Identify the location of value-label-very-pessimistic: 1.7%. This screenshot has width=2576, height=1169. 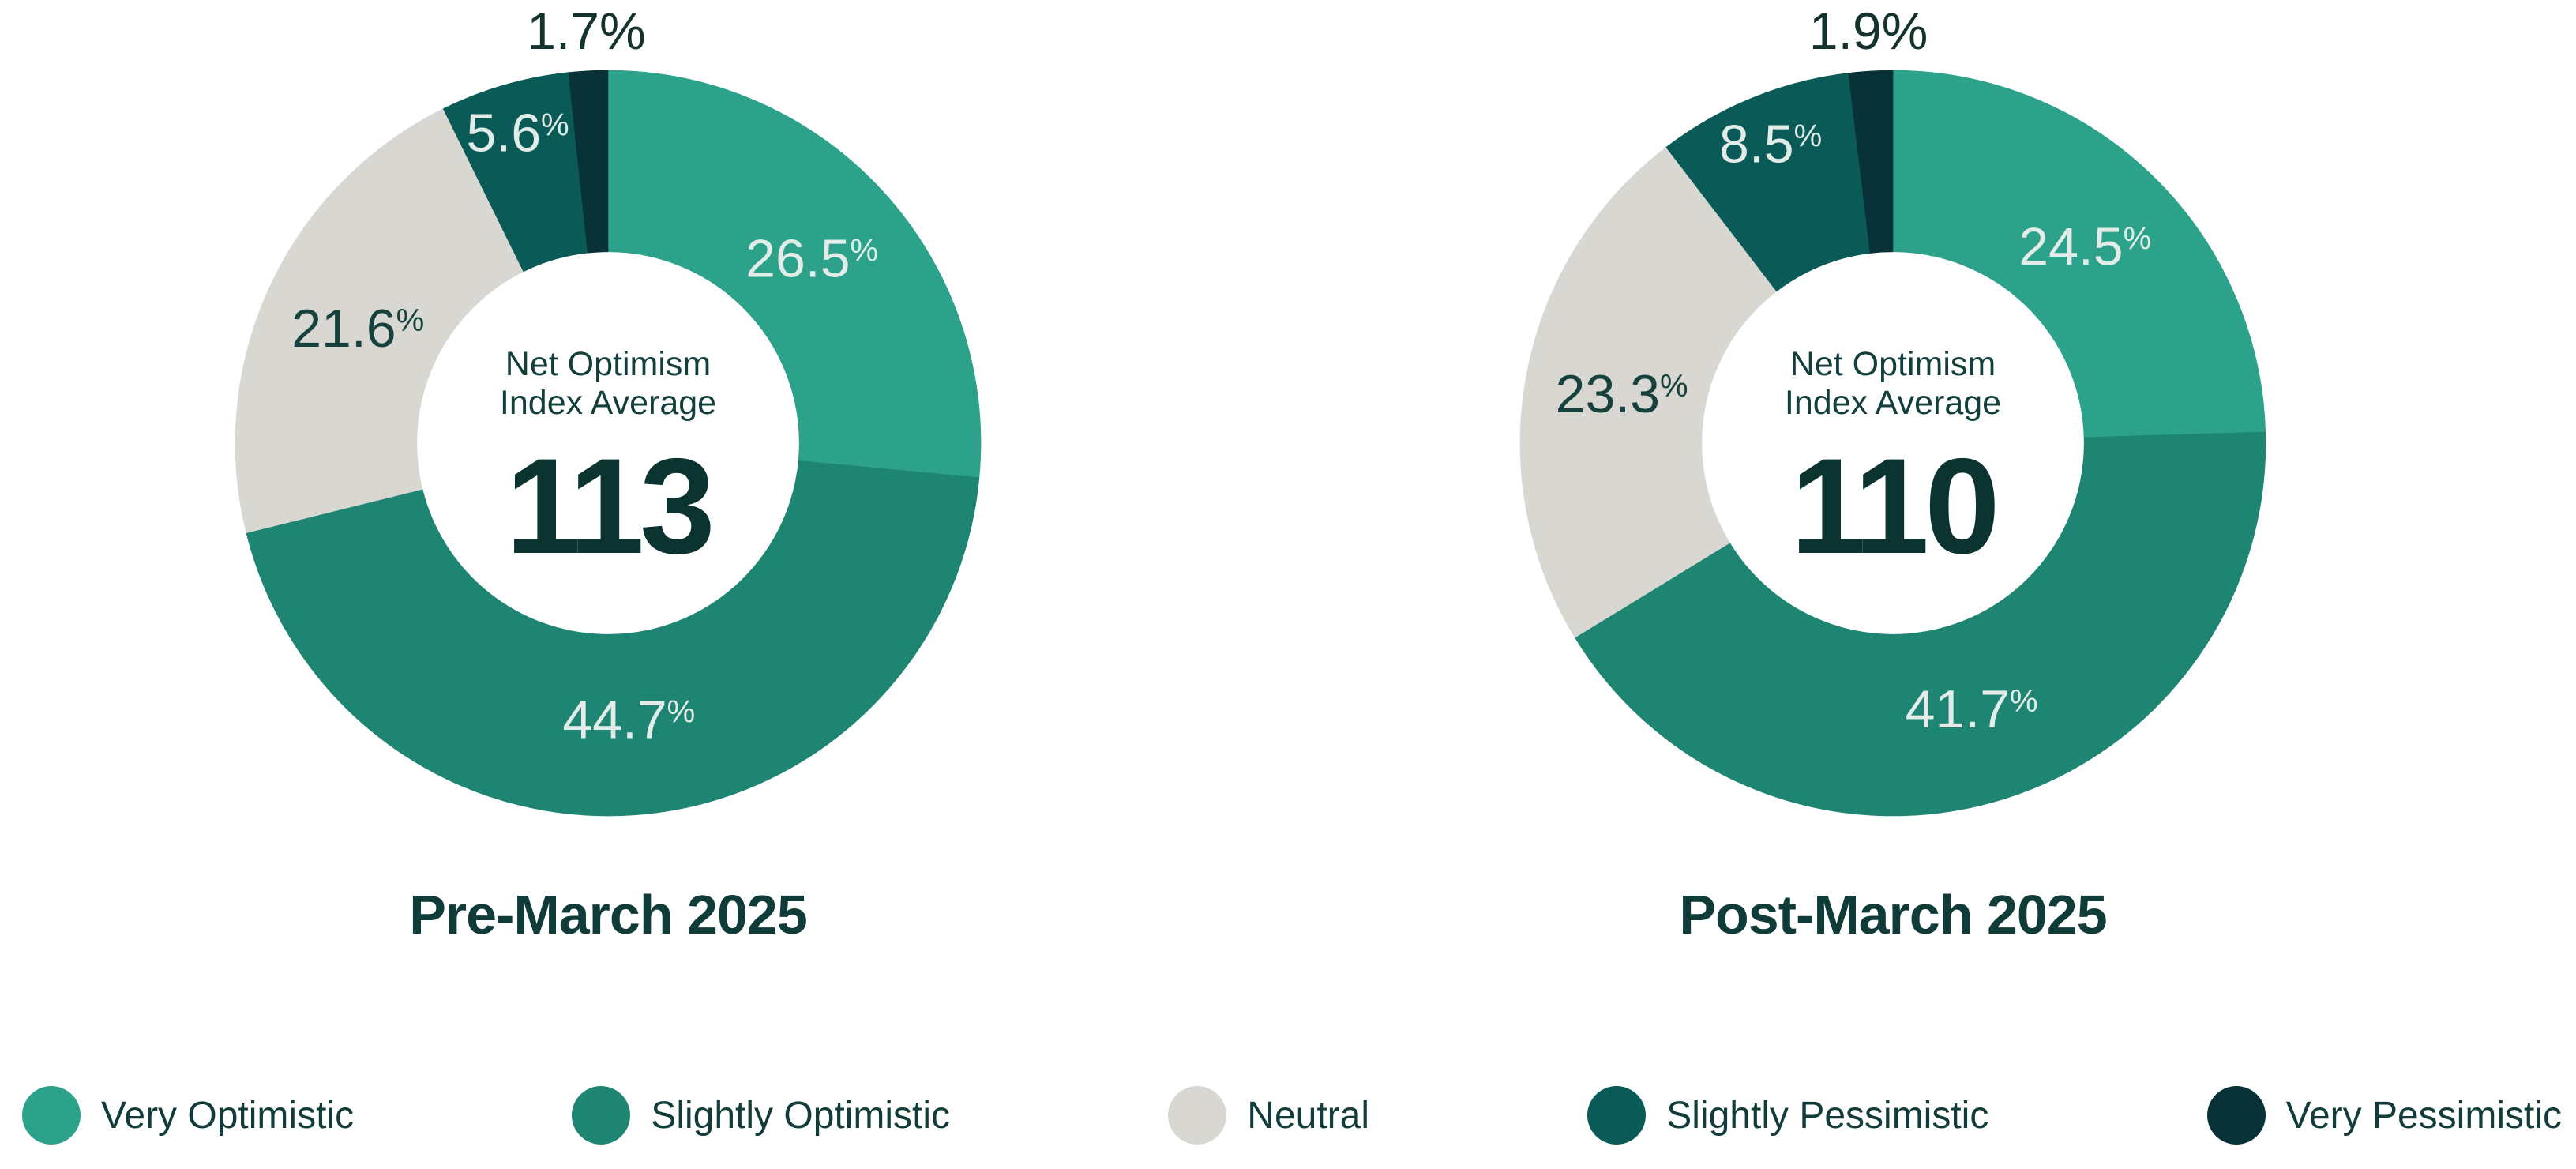
(586, 31).